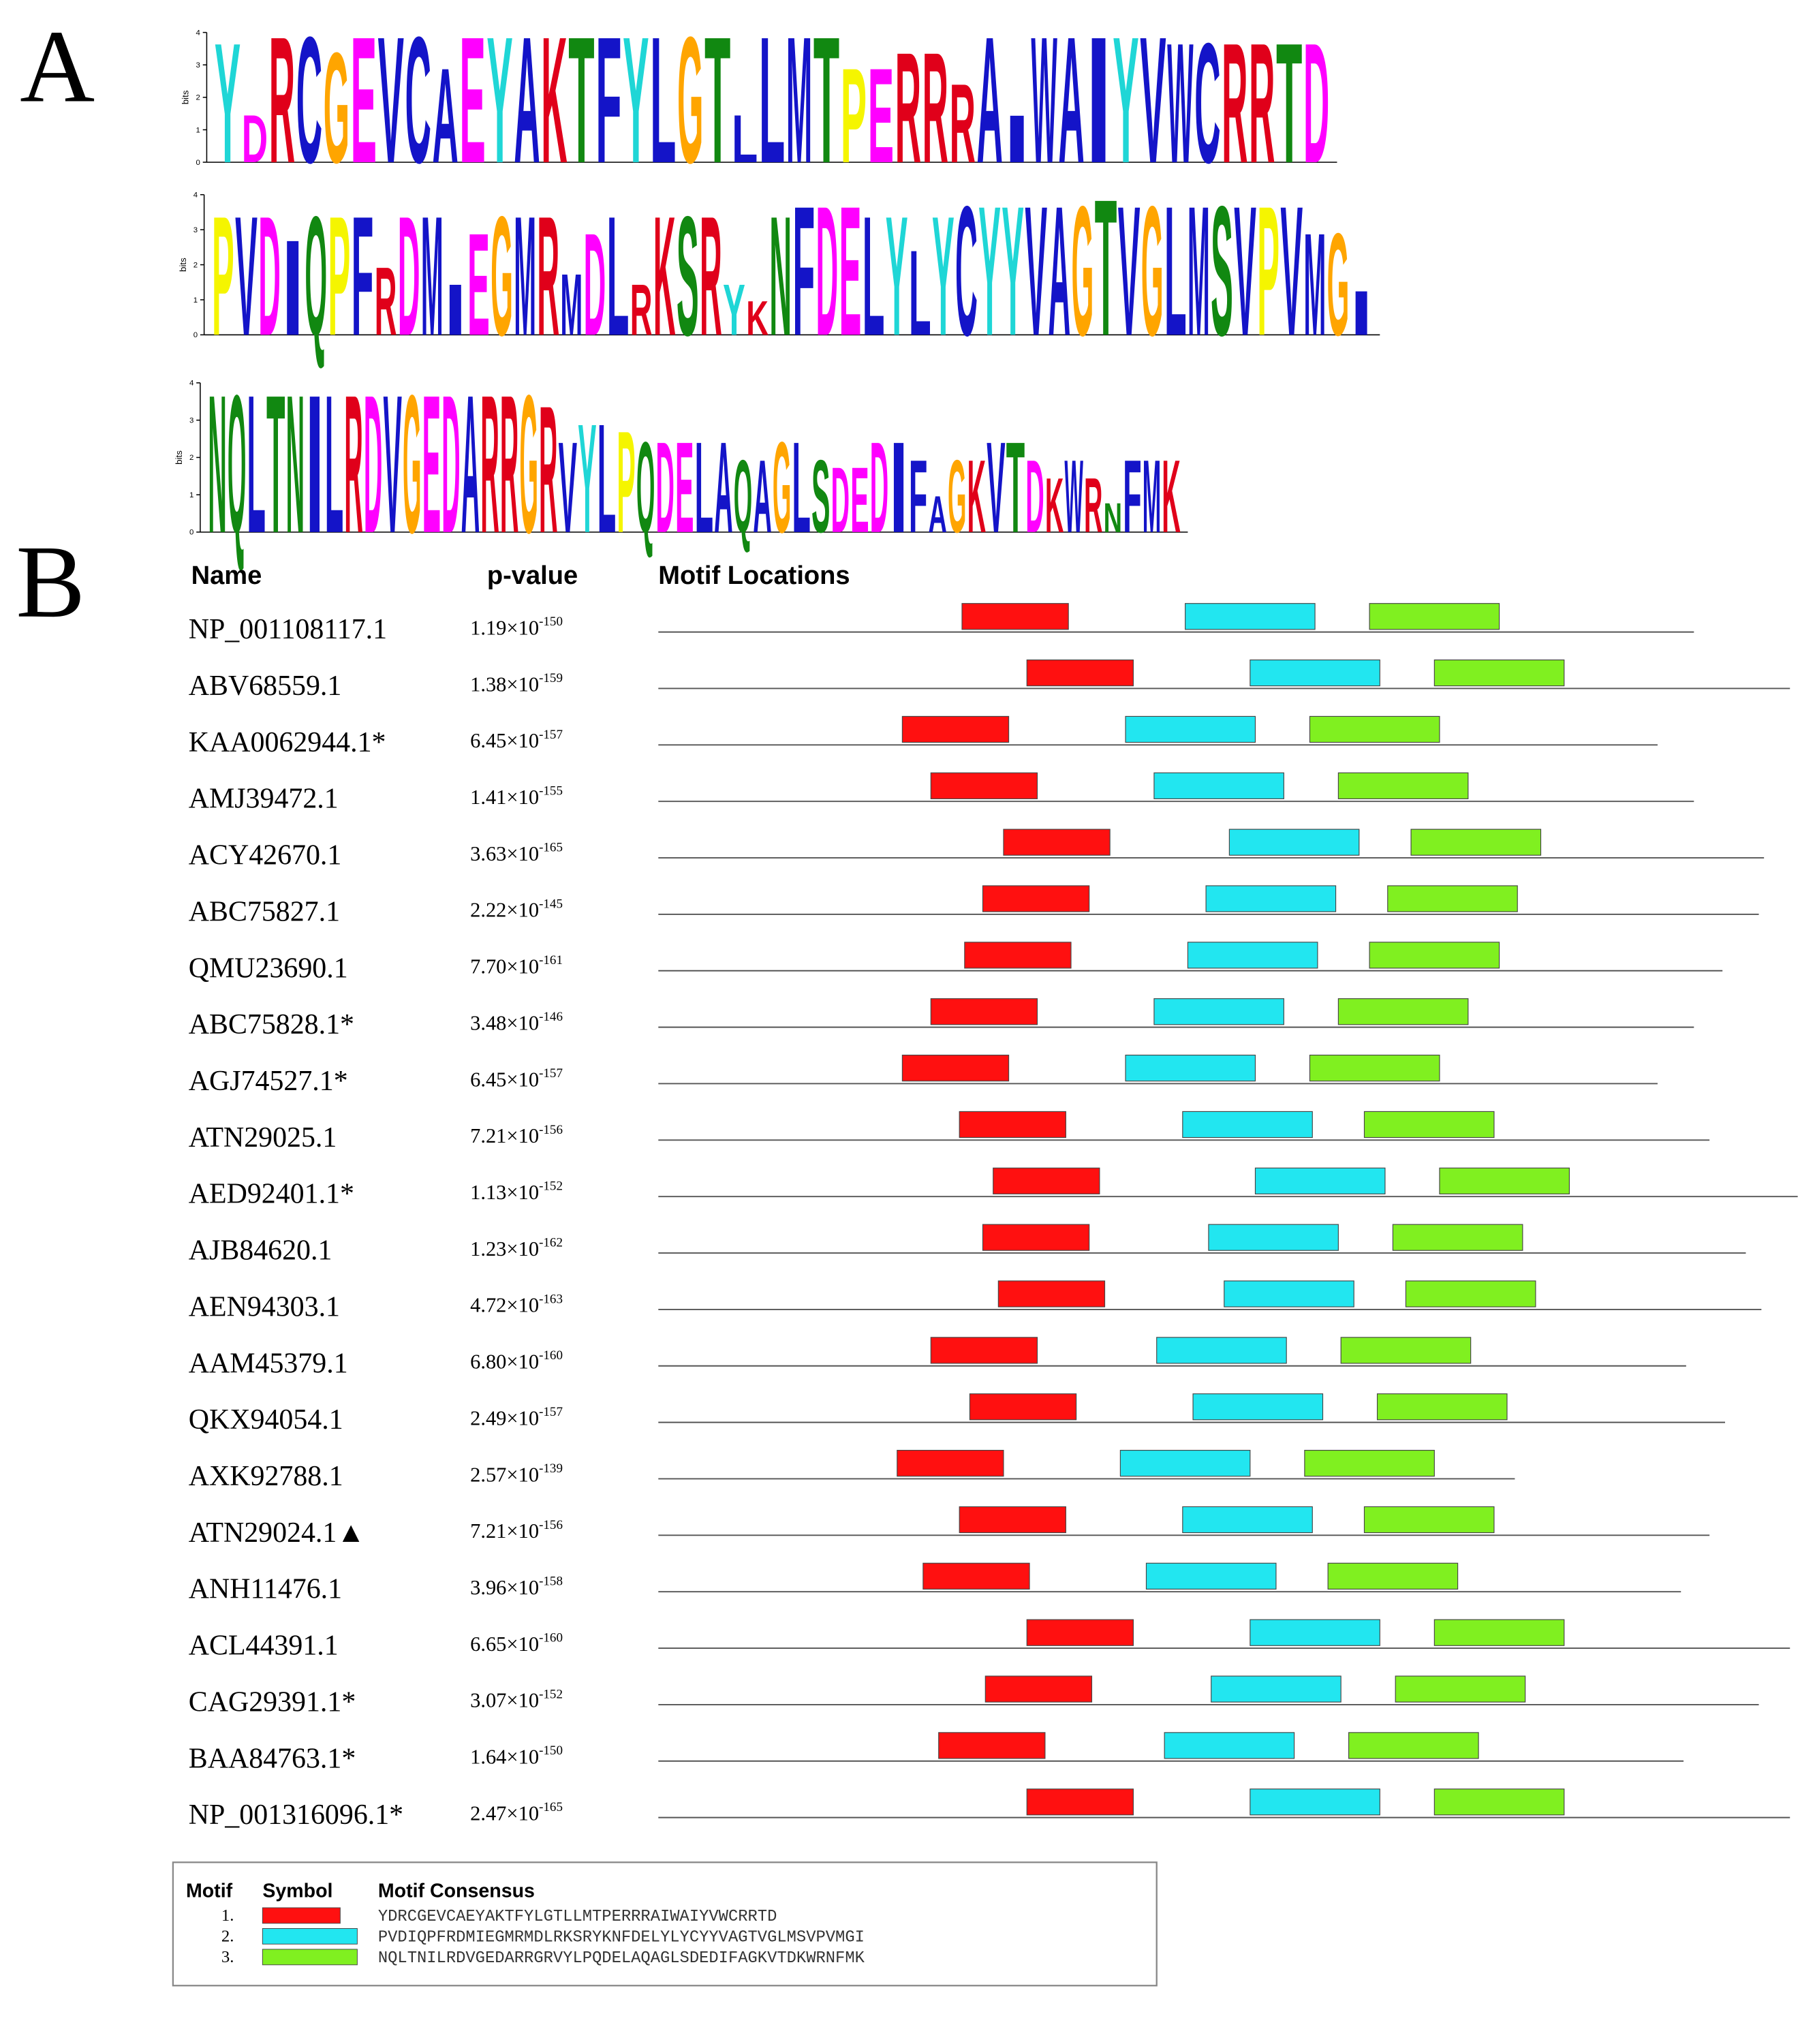 Image resolution: width=1815 pixels, height=2044 pixels. Describe the element at coordinates (198, 130) in the screenshot. I see `y-tick-label: 1` at that location.